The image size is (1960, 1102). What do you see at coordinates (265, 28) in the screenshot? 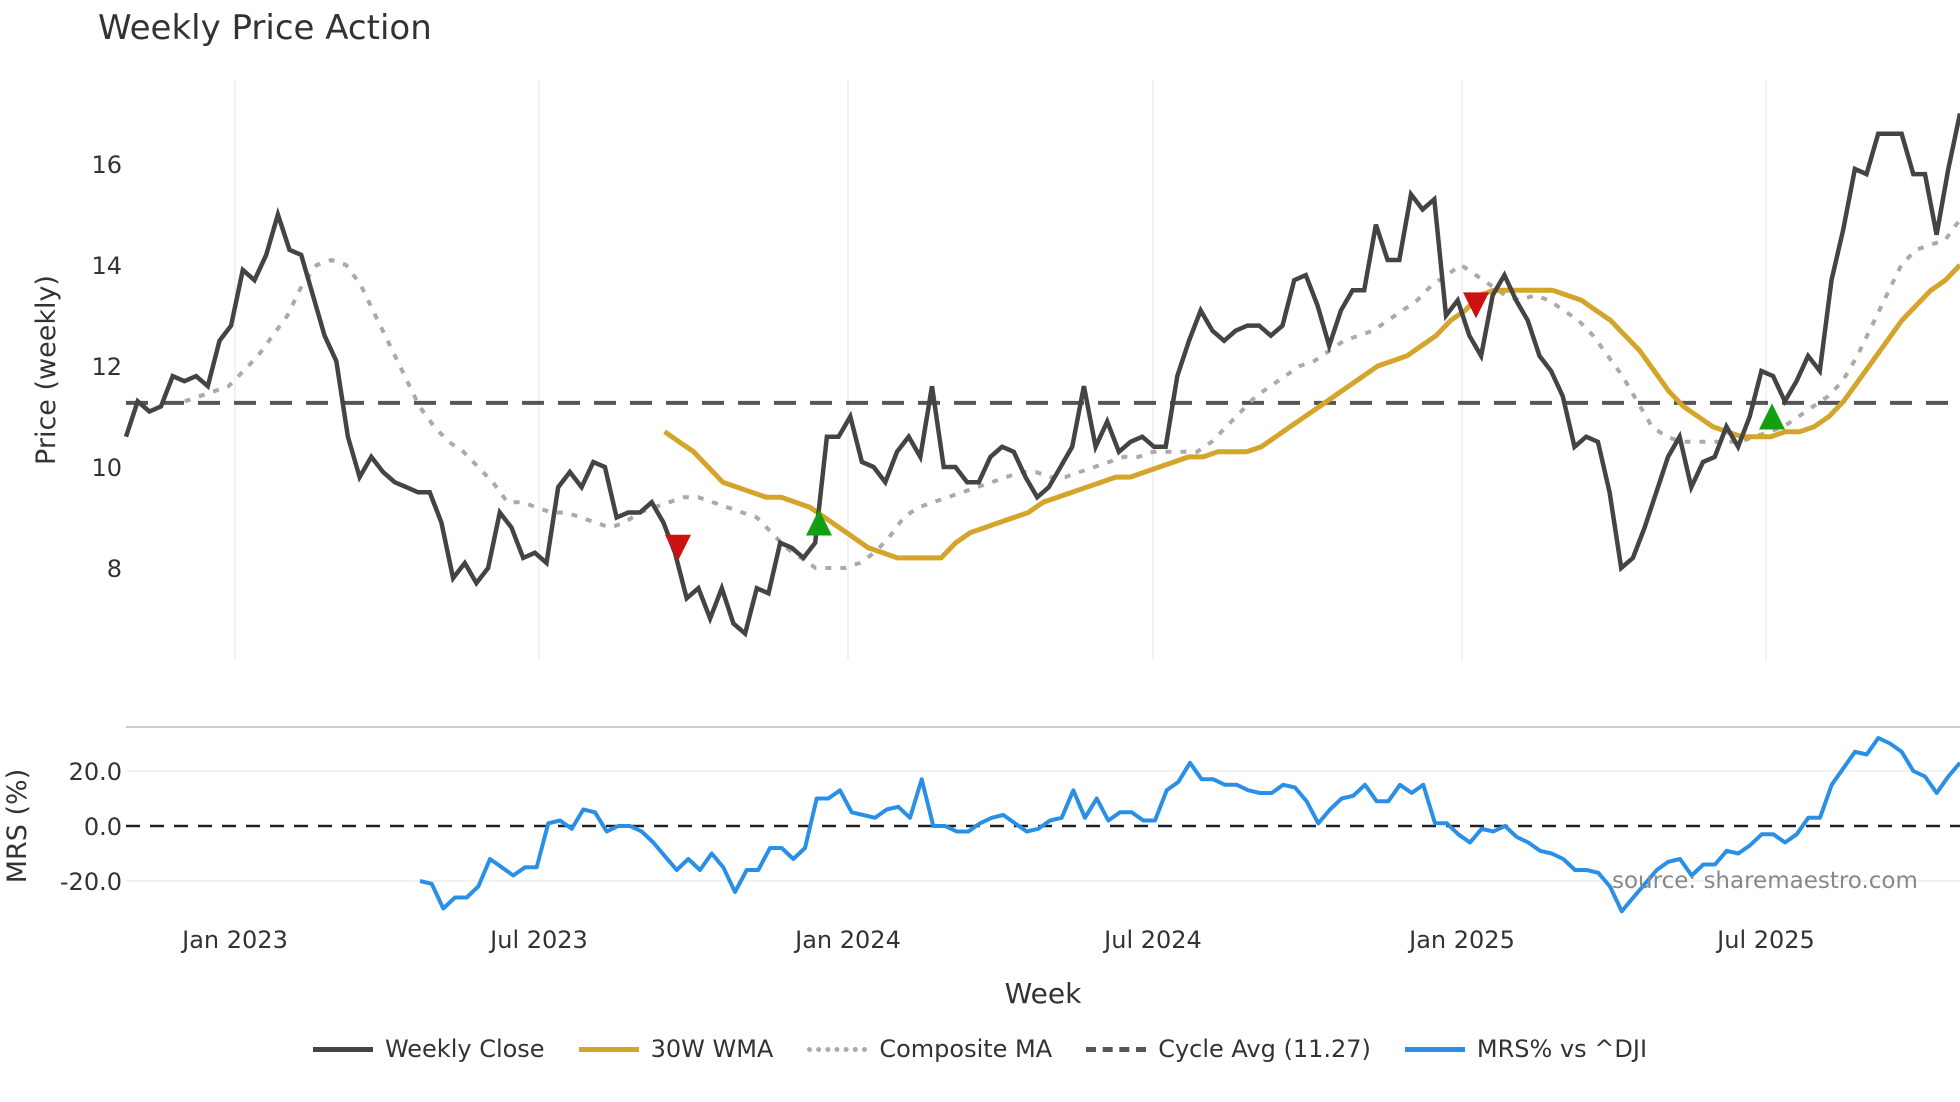
I see `chart-title: Weekly Price Action` at bounding box center [265, 28].